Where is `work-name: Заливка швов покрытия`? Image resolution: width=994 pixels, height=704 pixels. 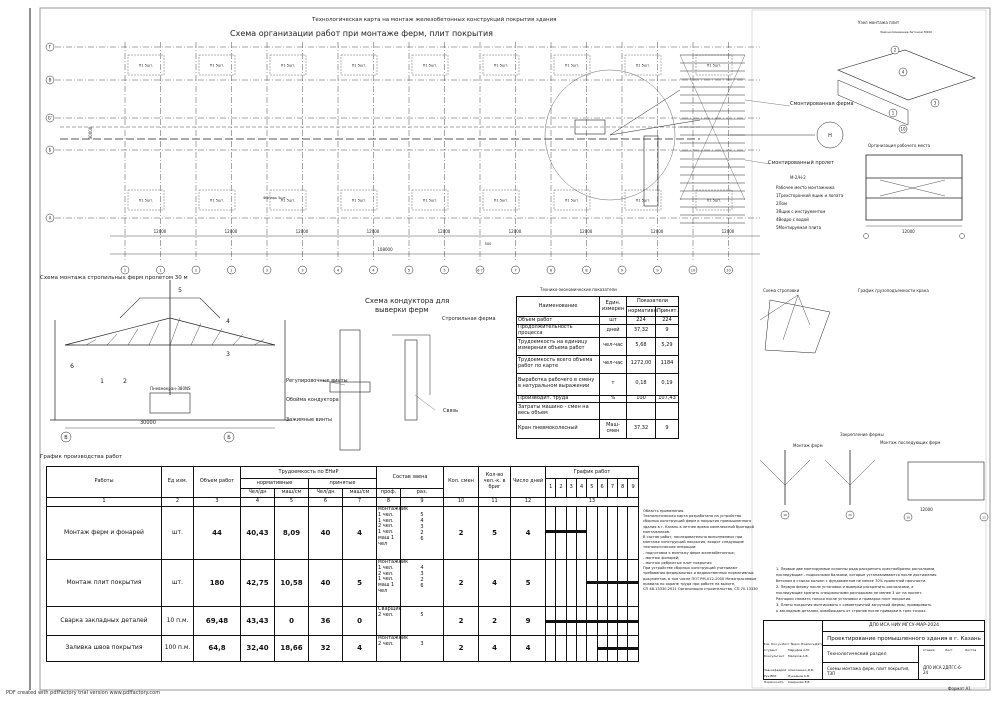 work-name: Заливка швов покрытия is located at coordinates (104, 648).